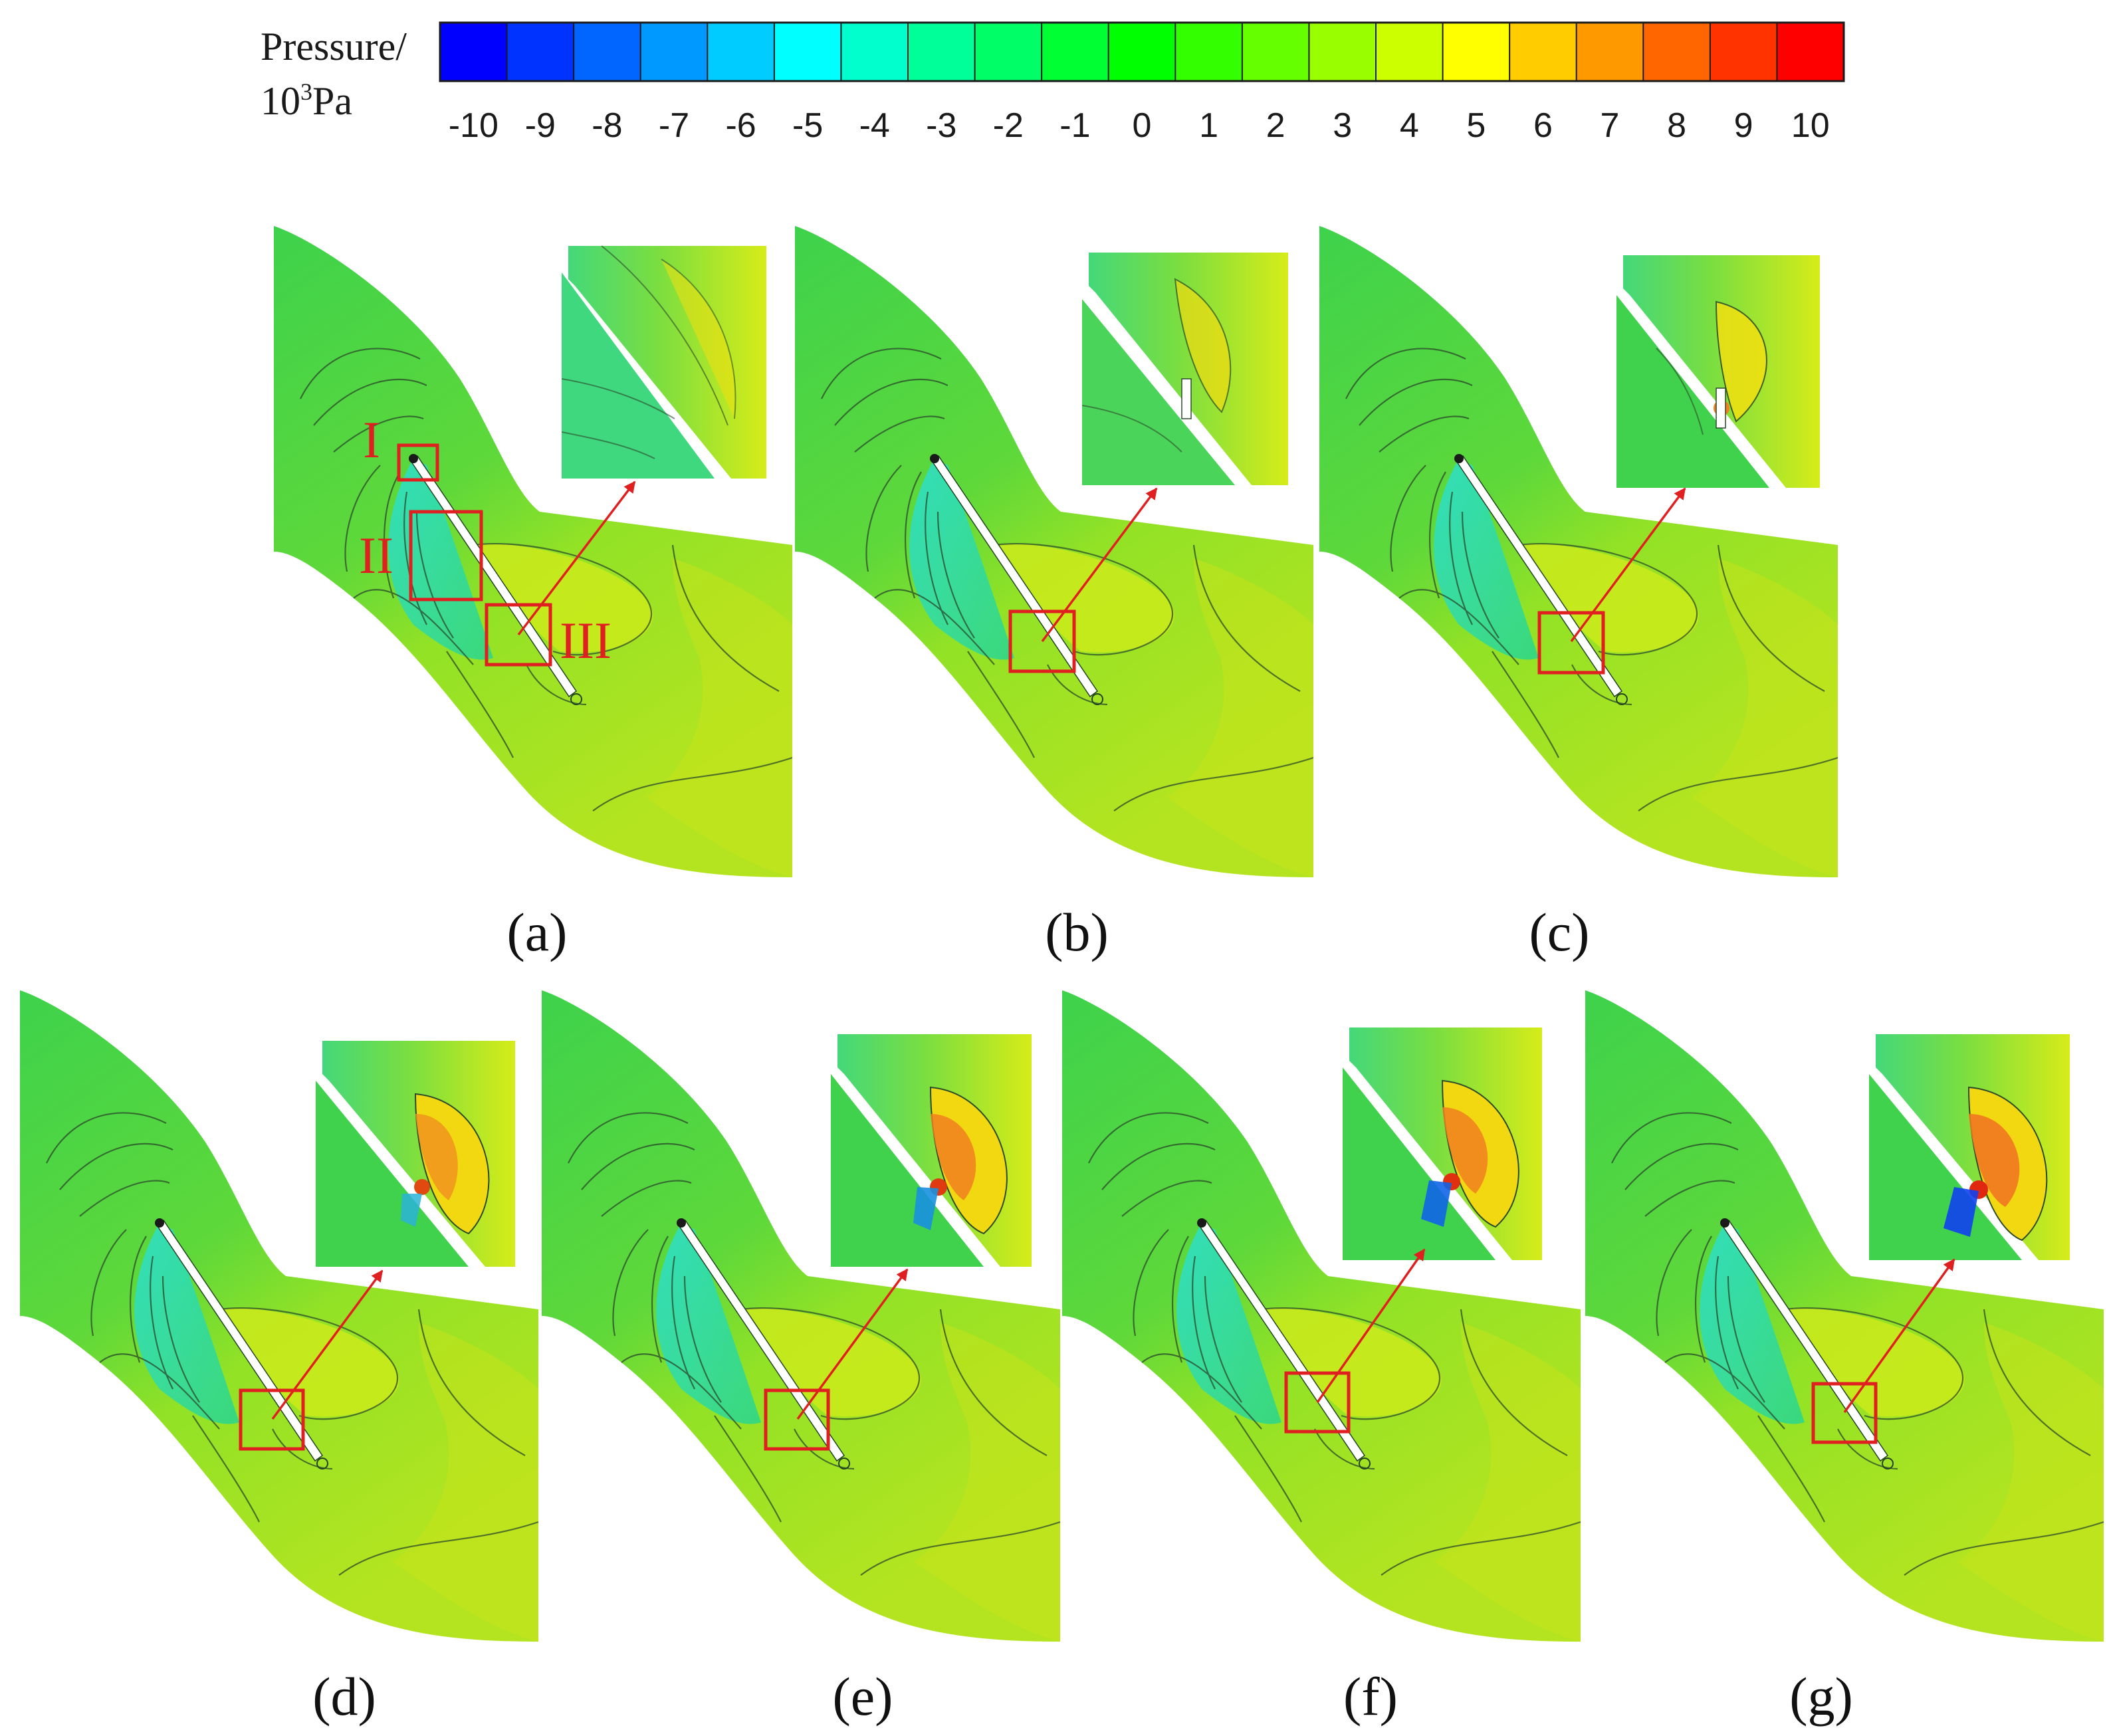  What do you see at coordinates (327, 1344) in the screenshot?
I see `inset-arrow-d` at bounding box center [327, 1344].